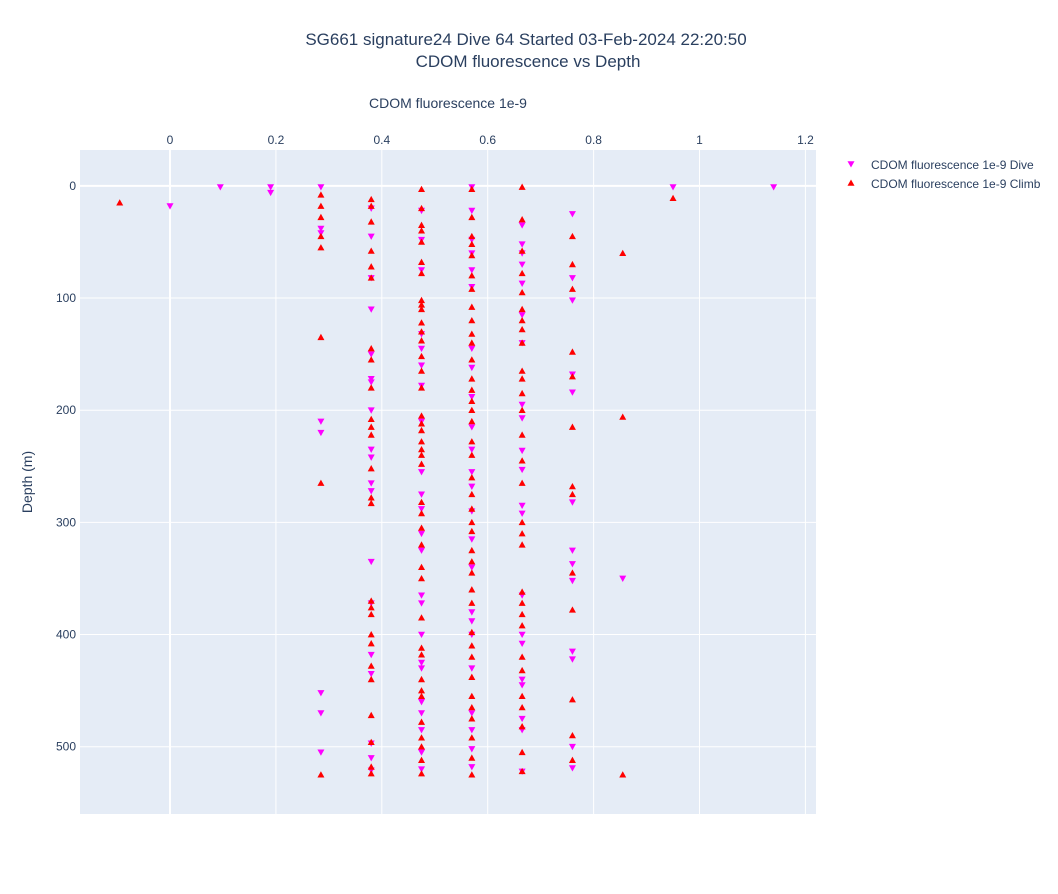 This screenshot has height=894, width=1058. Describe the element at coordinates (956, 184) in the screenshot. I see `legend-label-climb: CDOM fluorescence 1e-9 Climb` at that location.